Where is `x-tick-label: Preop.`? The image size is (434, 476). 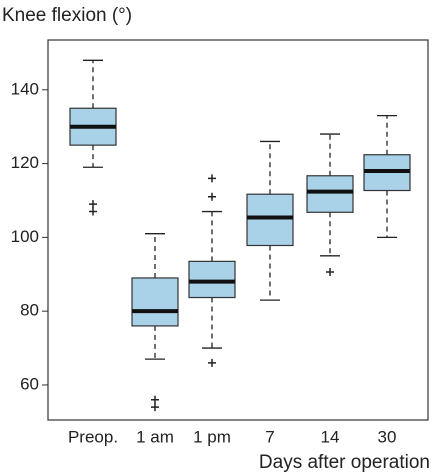 x-tick-label: Preop. is located at coordinates (93, 436).